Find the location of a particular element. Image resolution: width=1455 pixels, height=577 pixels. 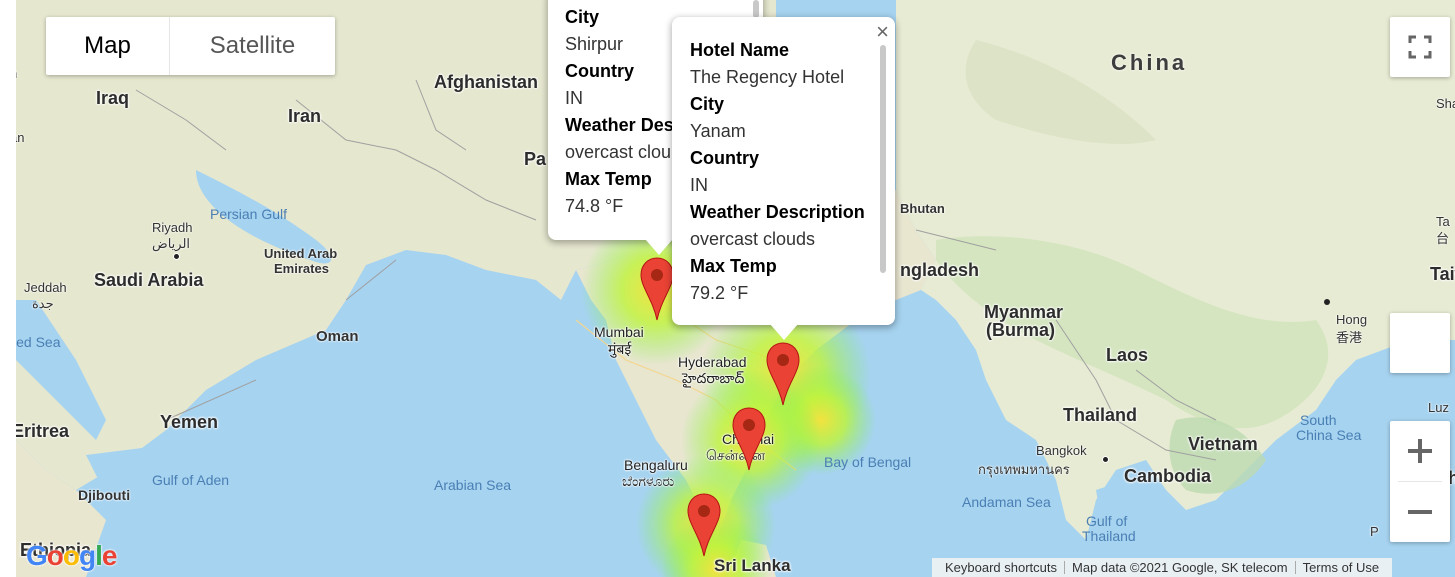

keyboard-shortcuts-link: Keyboard shortcuts is located at coordinates (1001, 567).